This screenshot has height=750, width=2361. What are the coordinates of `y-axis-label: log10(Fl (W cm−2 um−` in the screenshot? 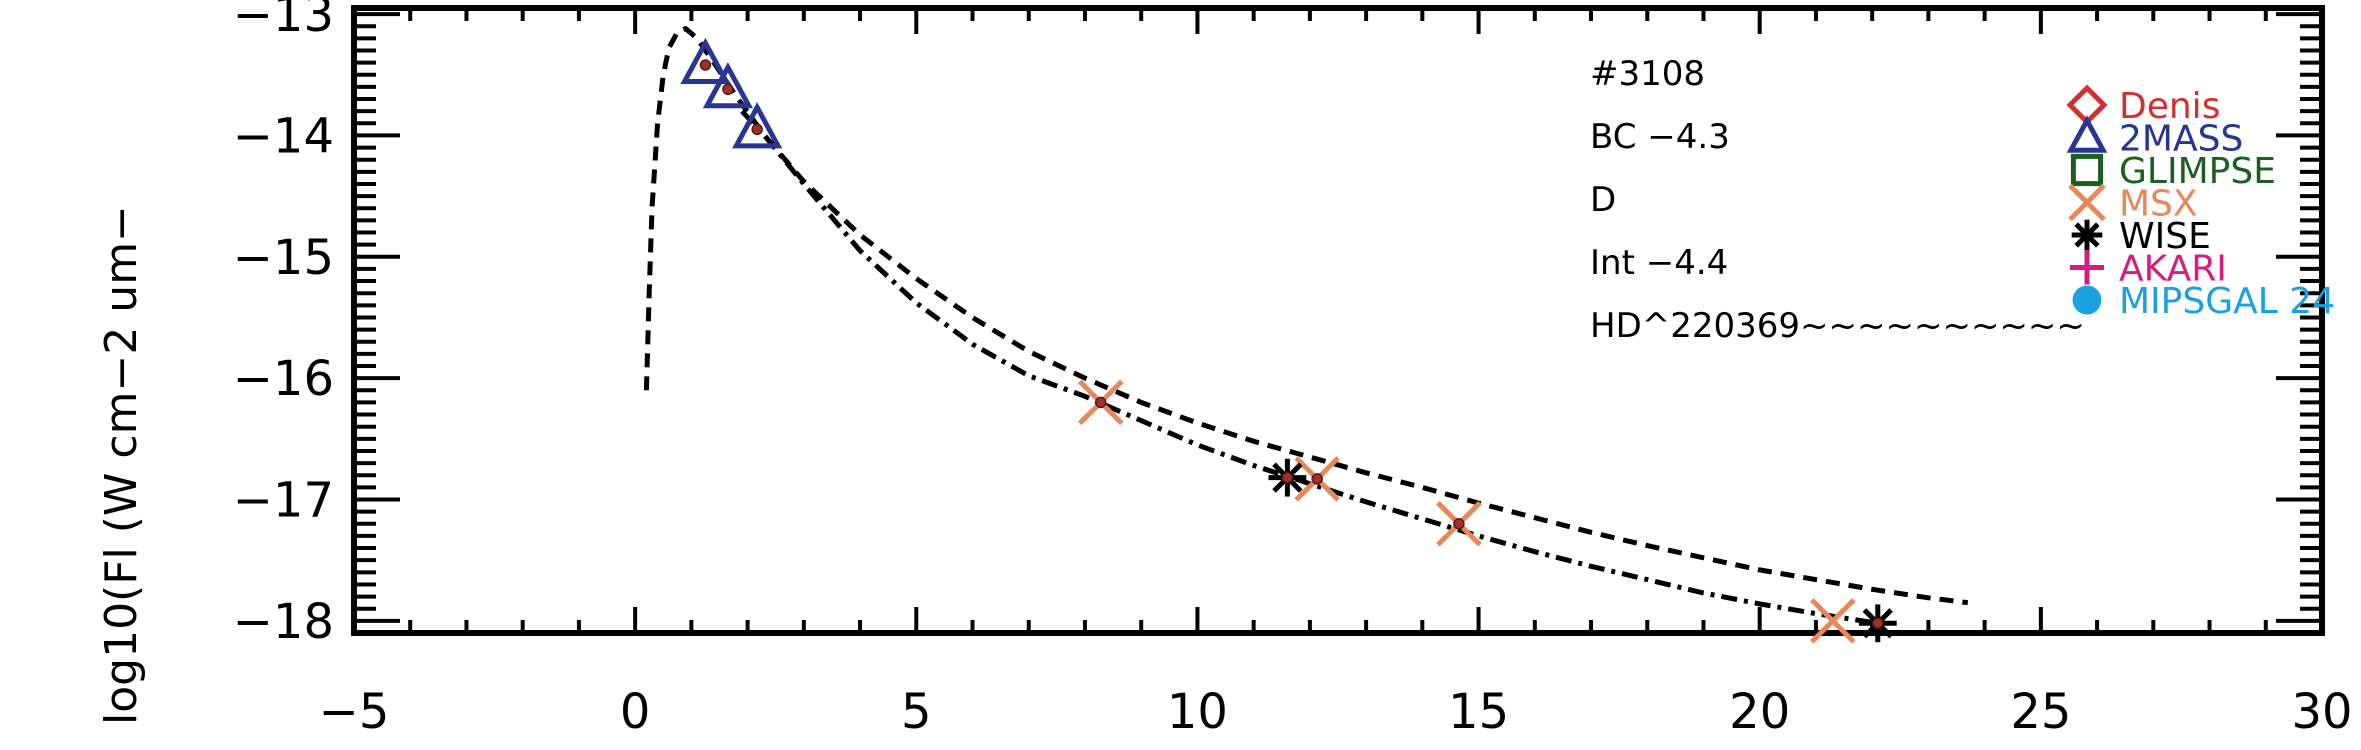 It's located at (121, 465).